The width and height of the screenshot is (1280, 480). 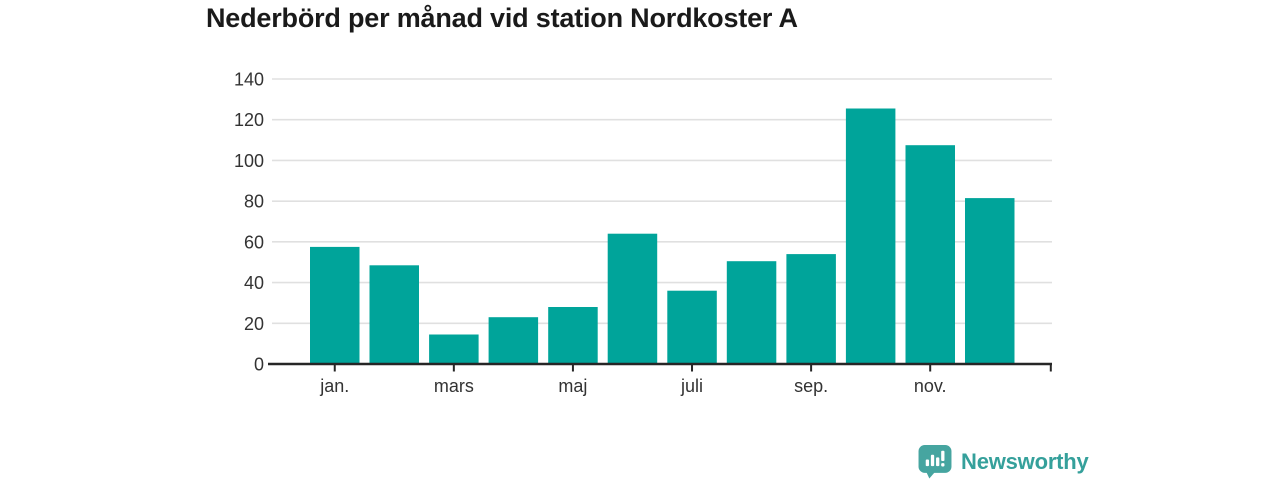 What do you see at coordinates (930, 386) in the screenshot?
I see `x-tick-label-nov.: nov.` at bounding box center [930, 386].